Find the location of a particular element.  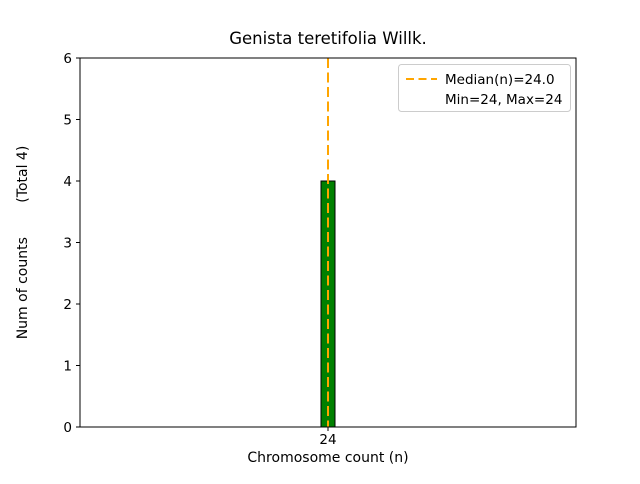

legend-box is located at coordinates (484, 88).